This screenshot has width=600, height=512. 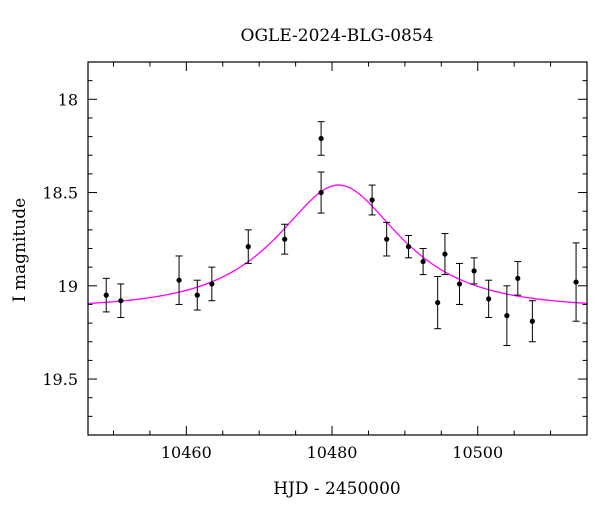 What do you see at coordinates (60, 193) in the screenshot?
I see `y-tick-label: 18.5` at bounding box center [60, 193].